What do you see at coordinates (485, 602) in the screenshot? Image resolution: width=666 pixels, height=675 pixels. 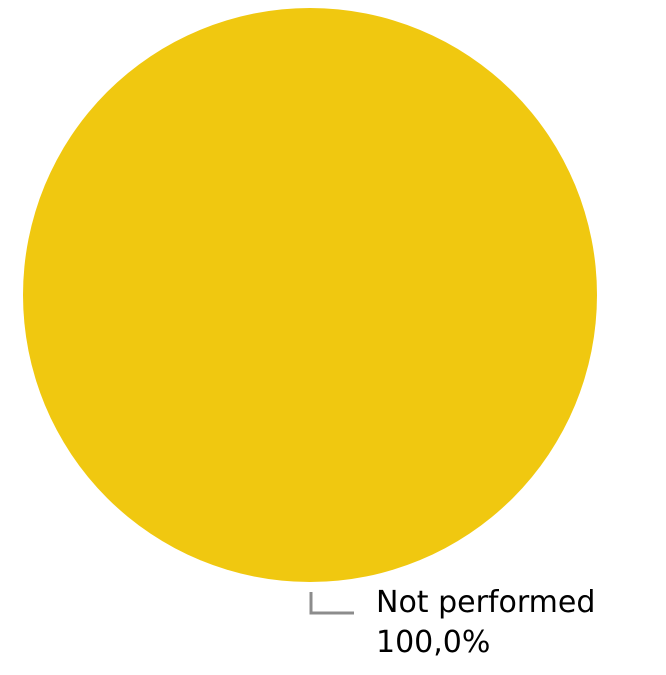 I see `slice-label-name: Not performed` at bounding box center [485, 602].